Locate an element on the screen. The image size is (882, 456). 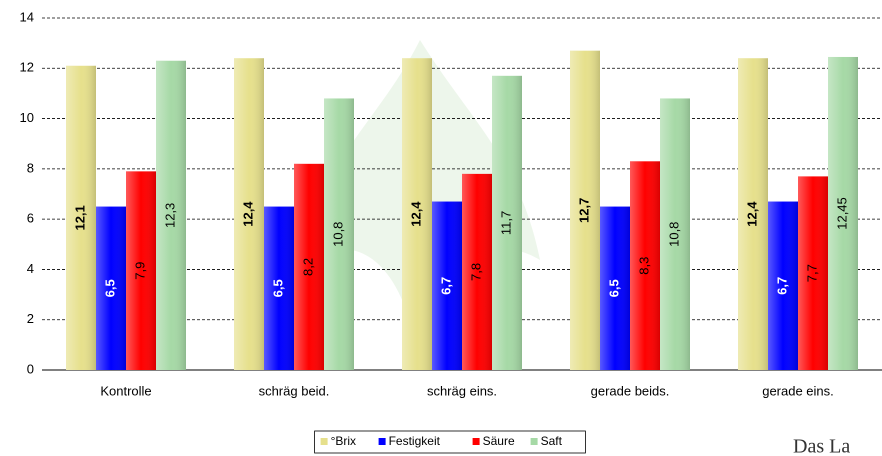
y-tick-label: 6 is located at coordinates (30, 218).